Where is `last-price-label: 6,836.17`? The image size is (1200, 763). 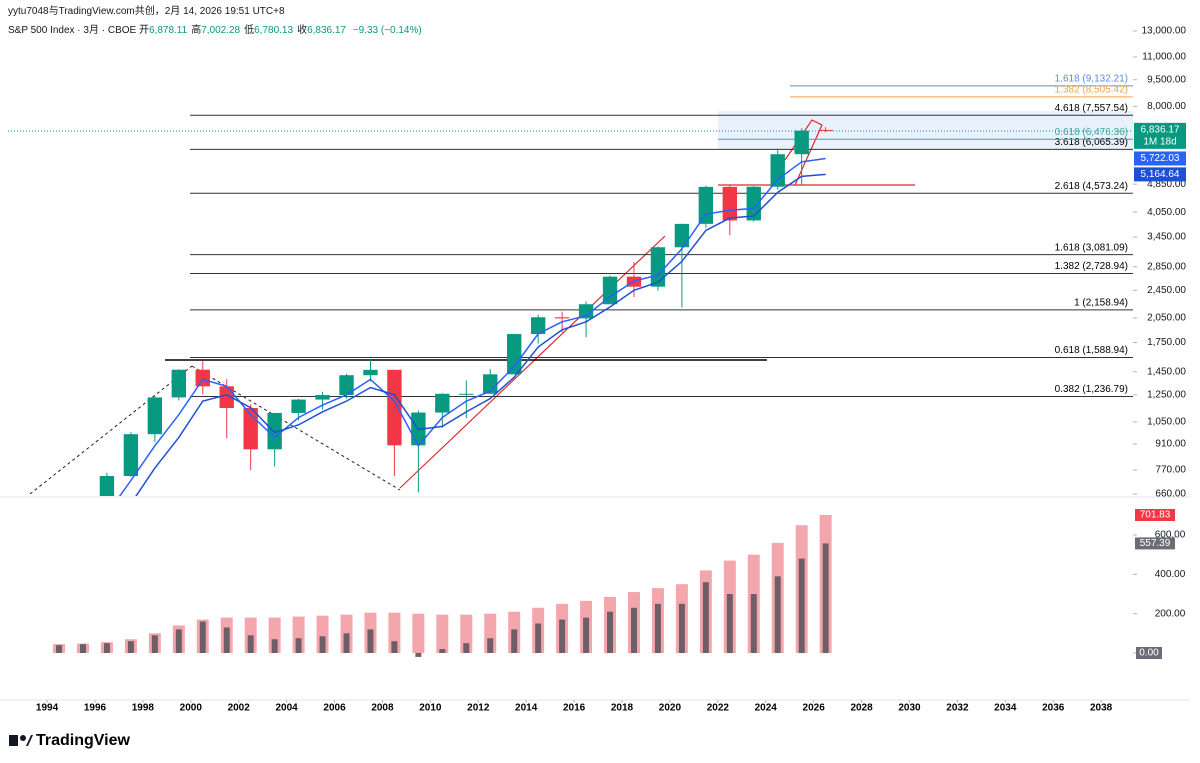
last-price-label: 6,836.17 is located at coordinates (1160, 129).